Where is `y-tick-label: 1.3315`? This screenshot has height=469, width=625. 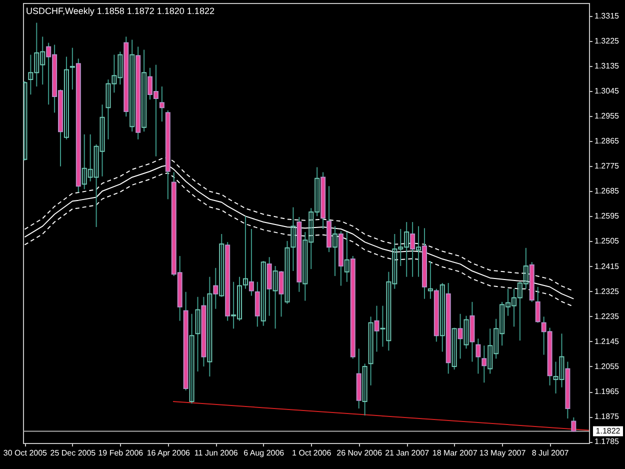
y-tick-label: 1.3315 is located at coordinates (607, 15).